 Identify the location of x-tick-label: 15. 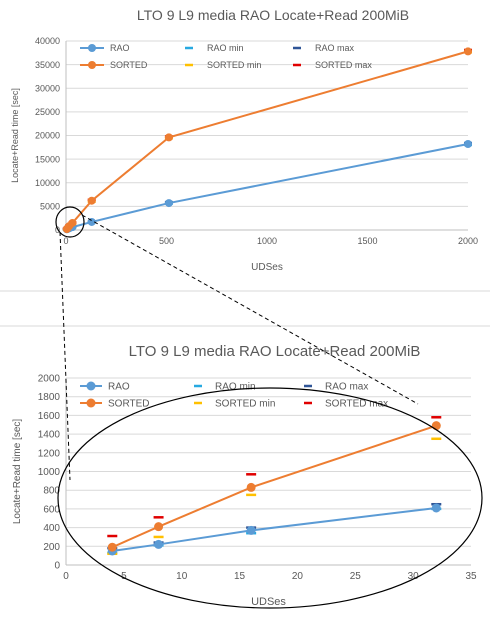
(240, 576).